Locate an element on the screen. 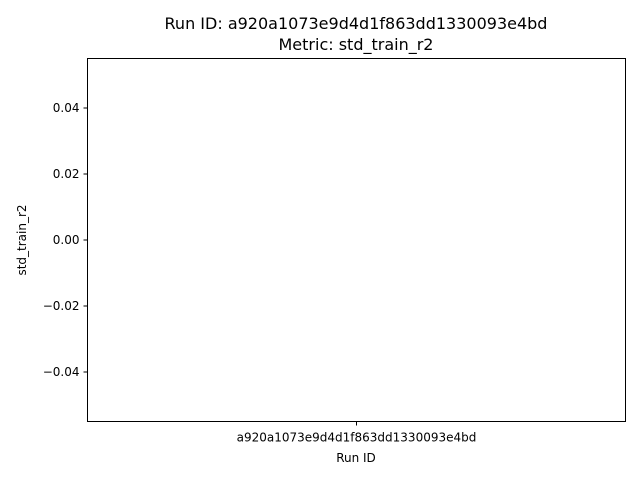  x-axis-ticks: a920a1073e9d4d1f863dd1330093e4bd is located at coordinates (357, 433).